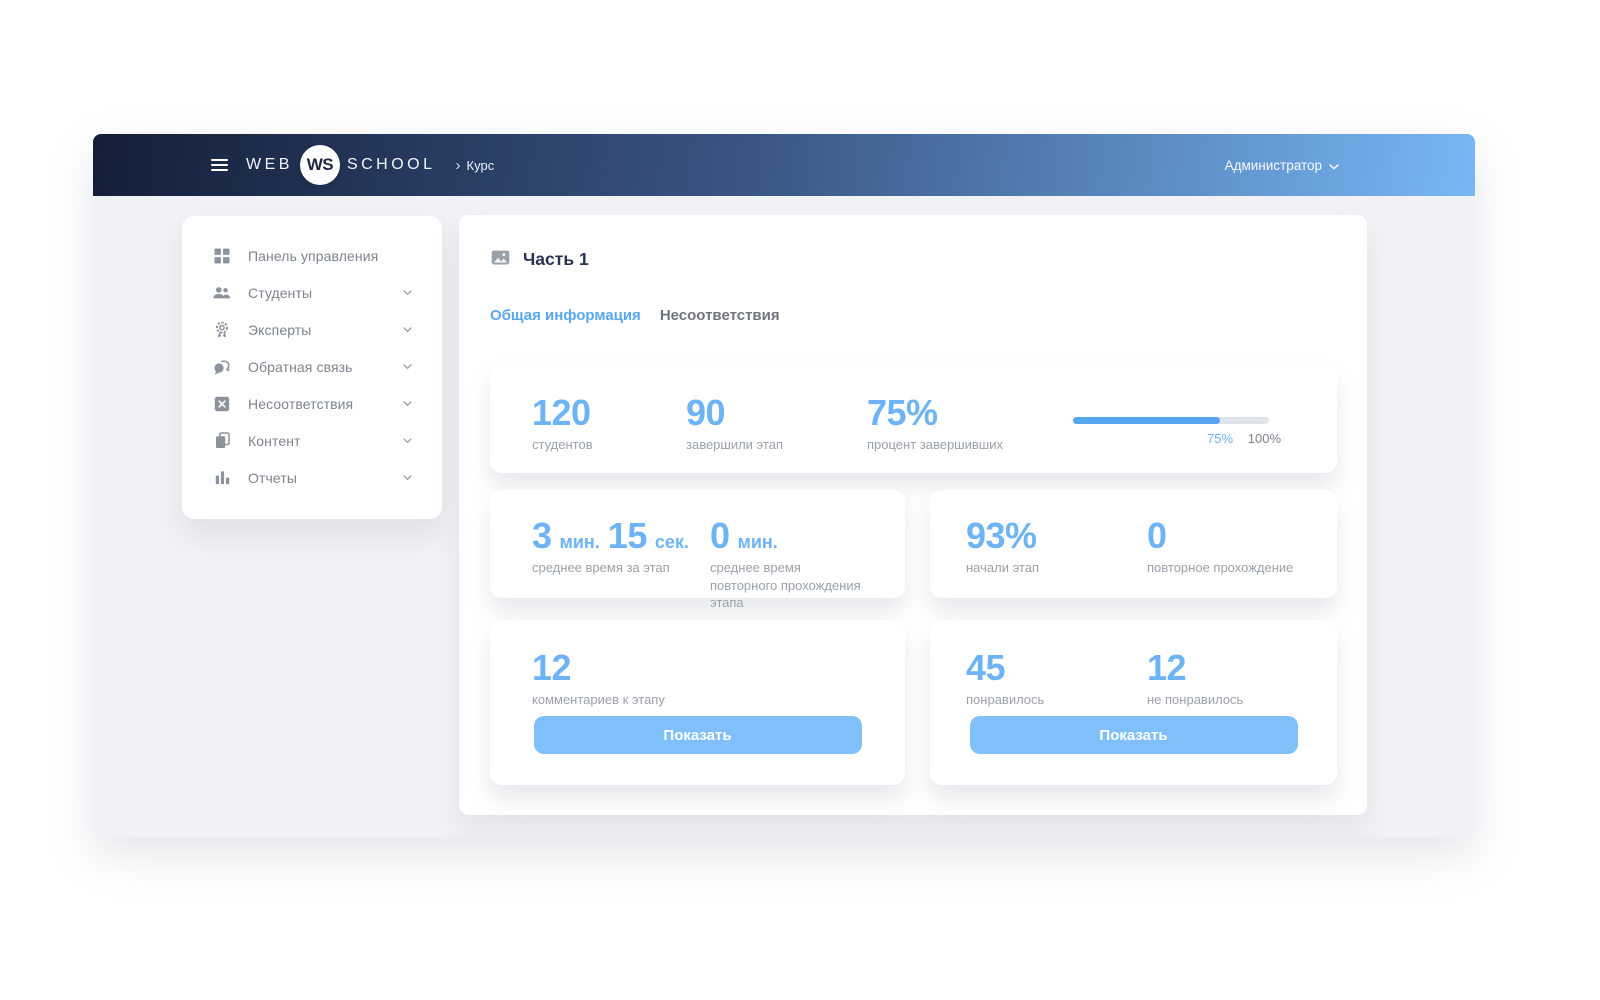 This screenshot has height=1000, width=1600. I want to click on image-icon, so click(500, 260).